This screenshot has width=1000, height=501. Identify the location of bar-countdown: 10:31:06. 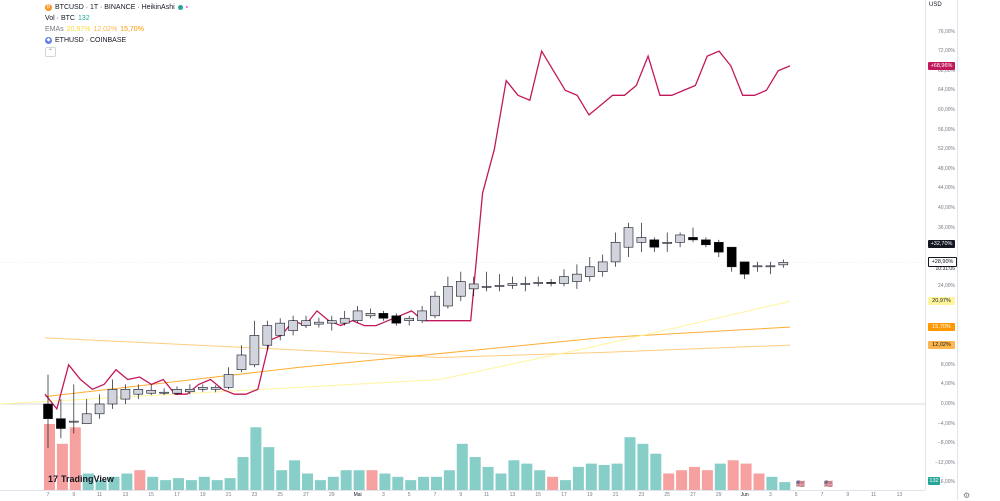
(945, 269).